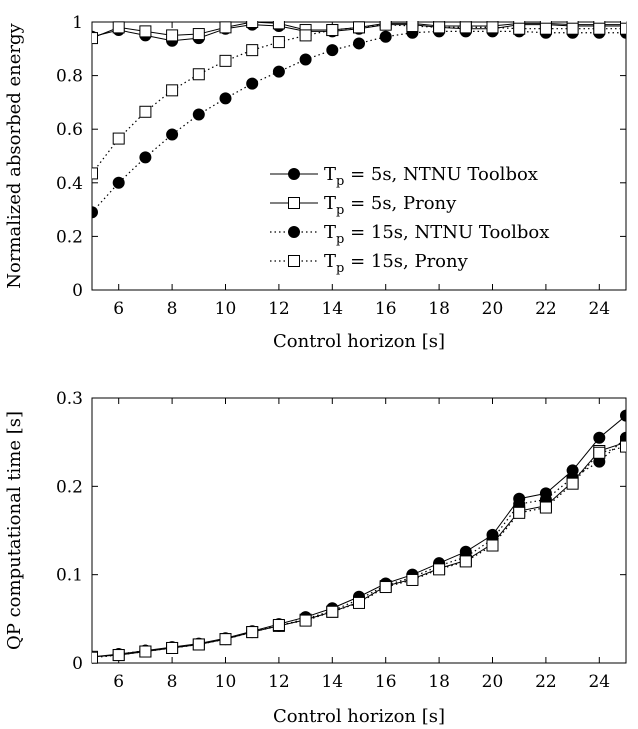  What do you see at coordinates (546, 309) in the screenshot?
I see `x-tick-label: 22` at bounding box center [546, 309].